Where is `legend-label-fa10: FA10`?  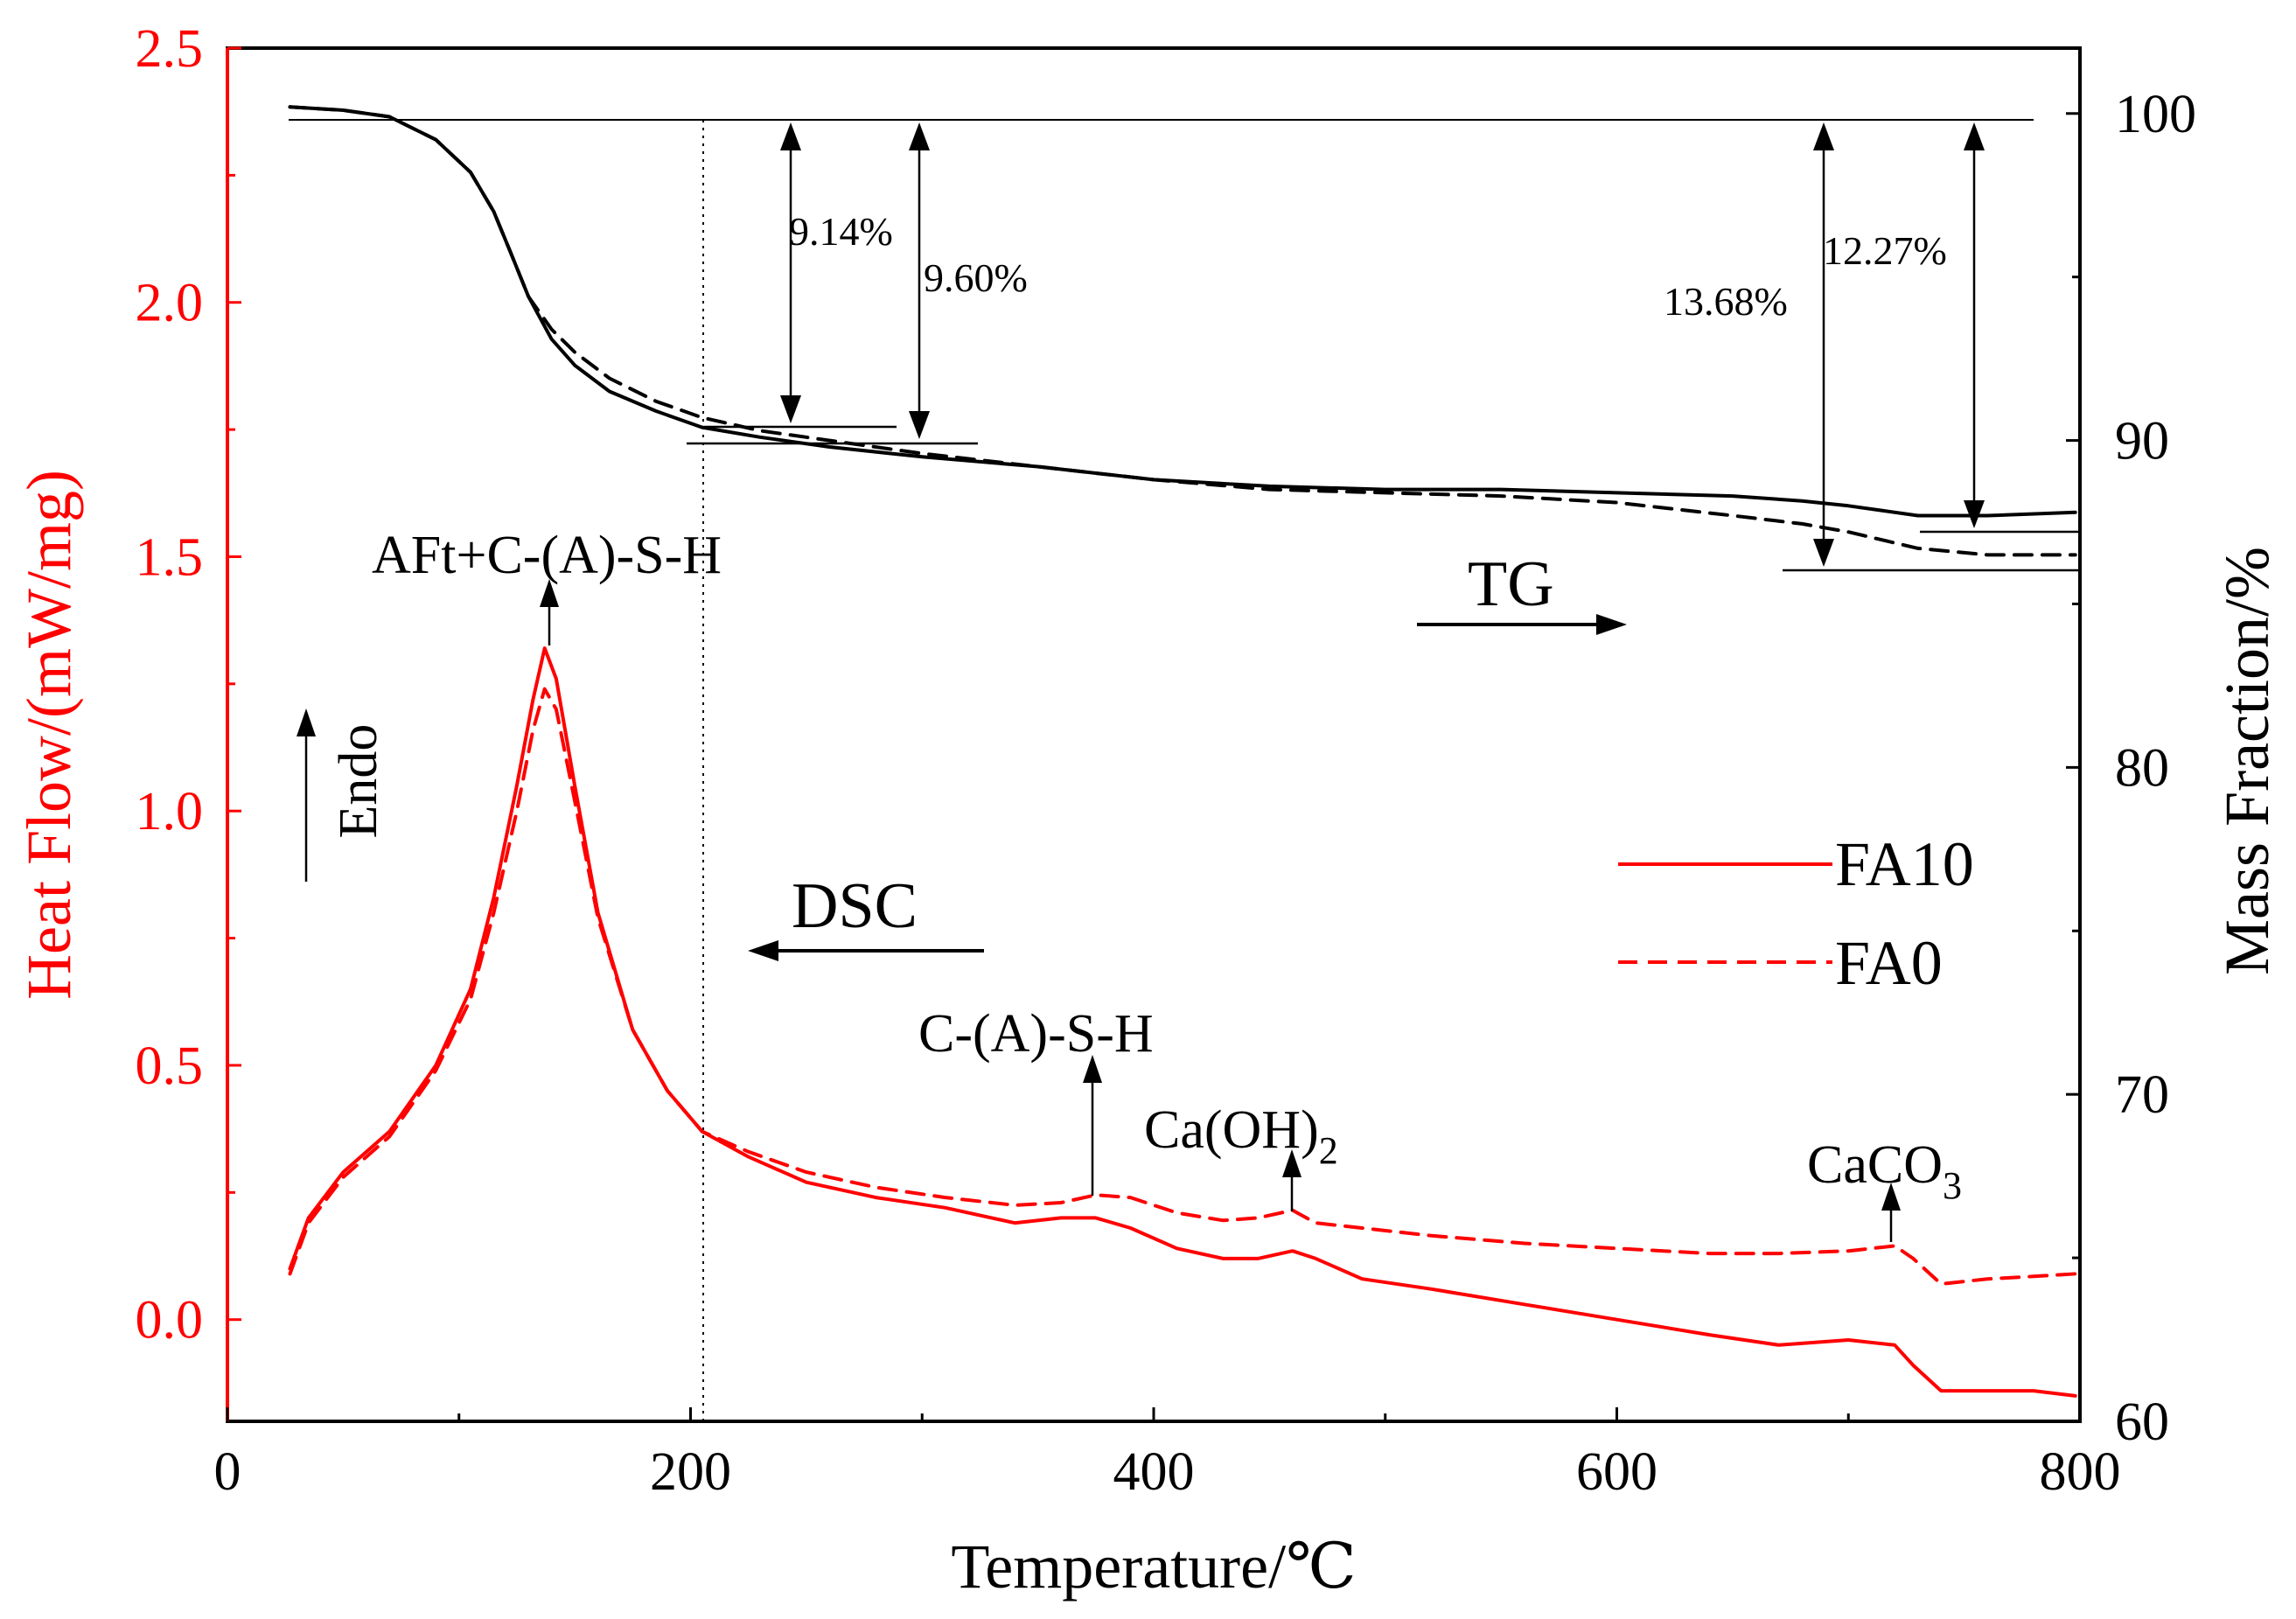 legend-label-fa10: FA10 is located at coordinates (1904, 864).